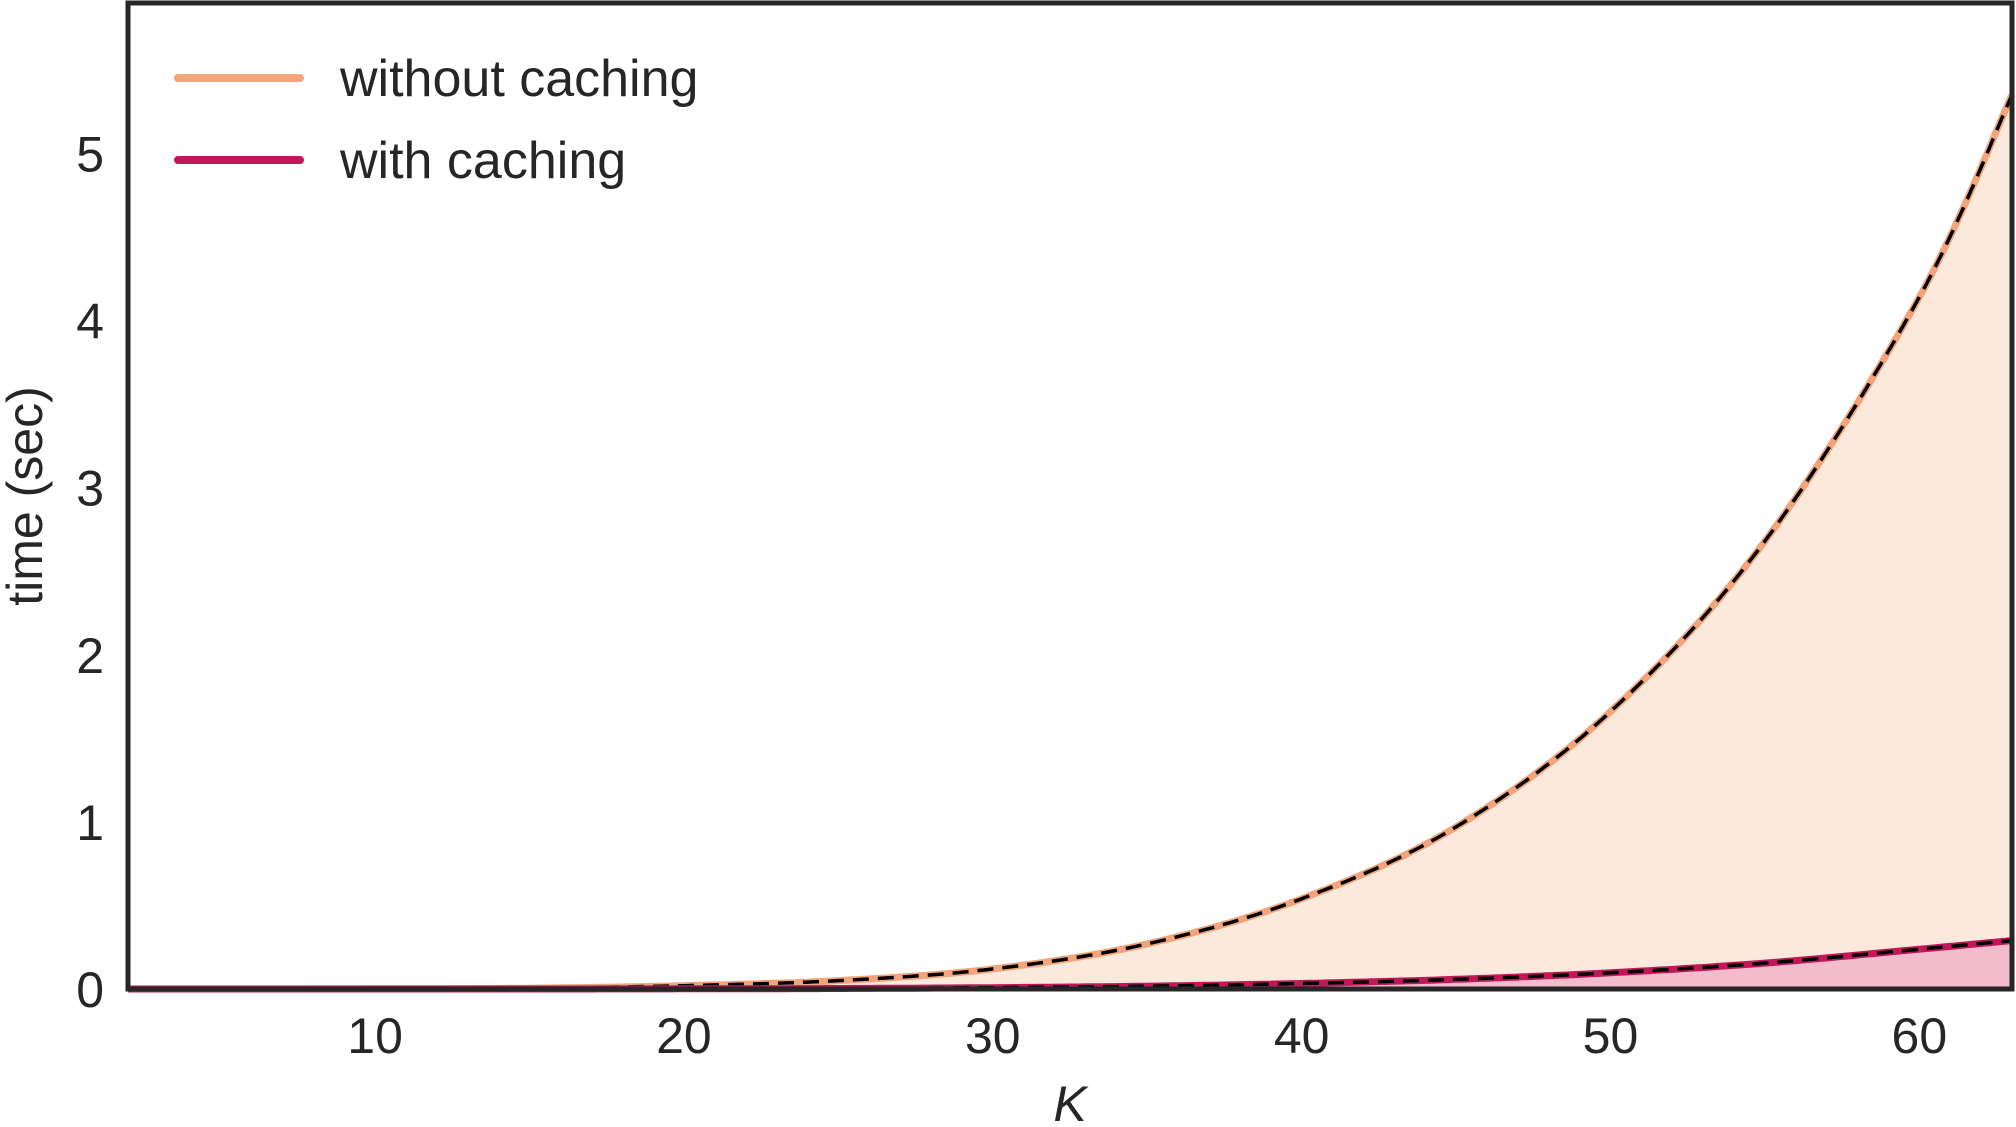 The image size is (2016, 1127). Describe the element at coordinates (90, 823) in the screenshot. I see `y-tick-label: 1` at that location.